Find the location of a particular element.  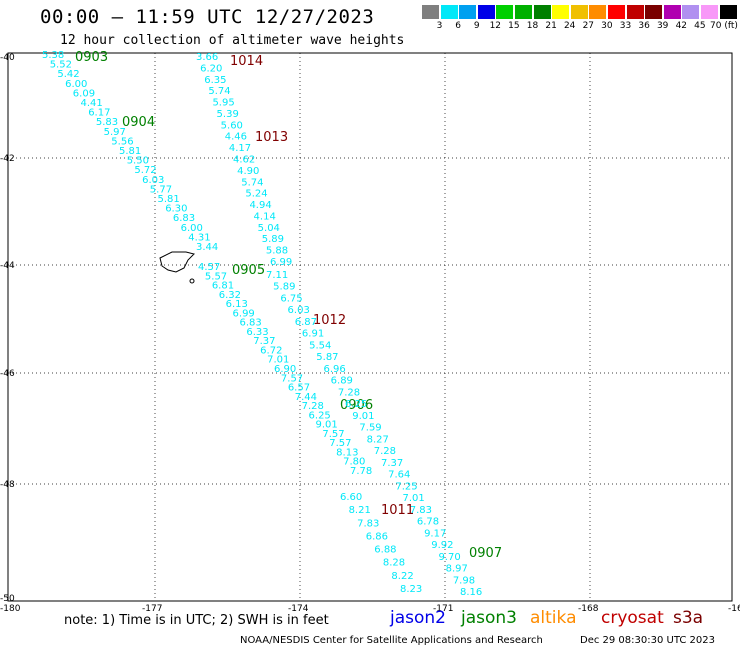

wave-height-value: 5.50 is located at coordinates (138, 161).